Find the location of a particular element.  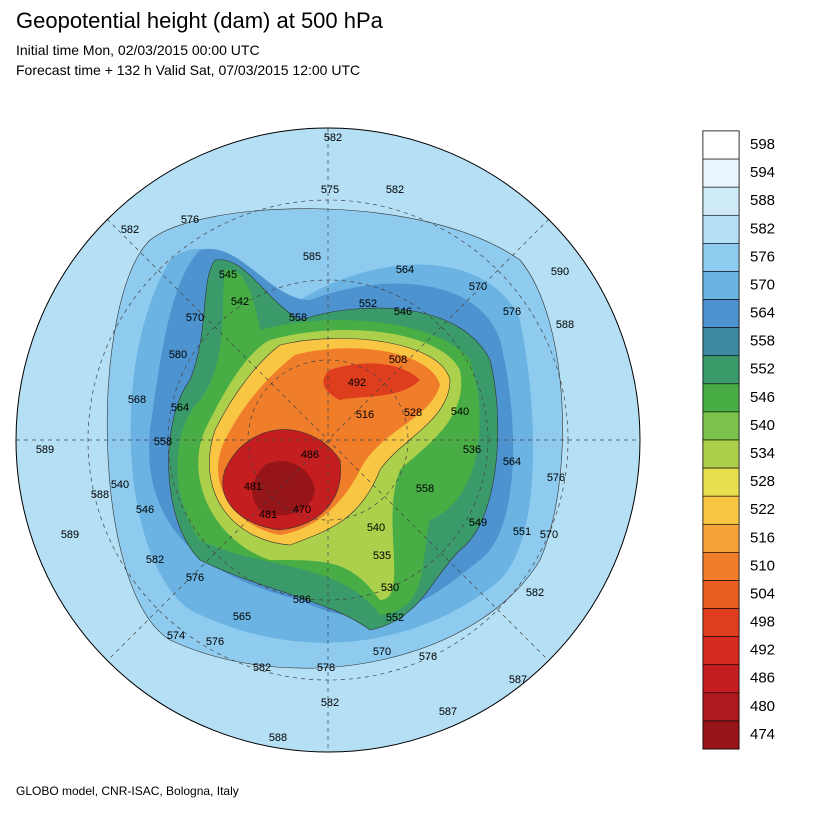

colorbar-label: 486 is located at coordinates (762, 678).